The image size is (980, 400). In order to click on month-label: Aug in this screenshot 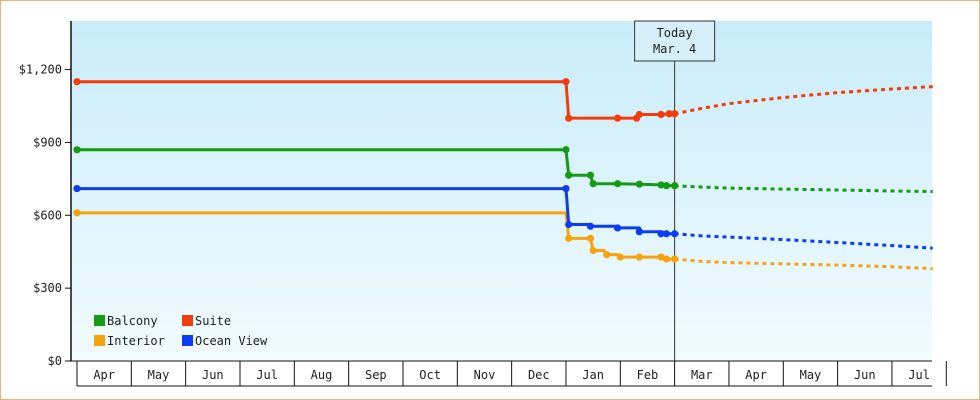, I will do `click(322, 375)`.